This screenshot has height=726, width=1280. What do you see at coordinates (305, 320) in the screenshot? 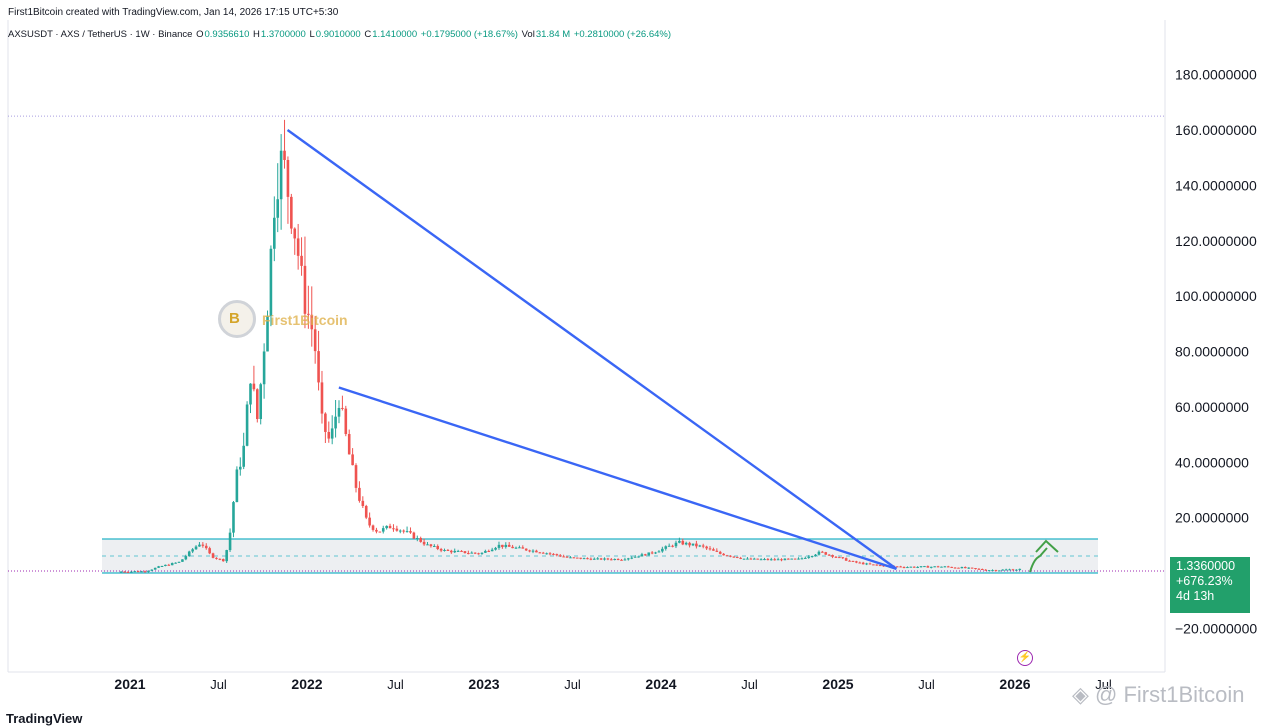
I see `watermark-text: First1Bitcoin` at bounding box center [305, 320].